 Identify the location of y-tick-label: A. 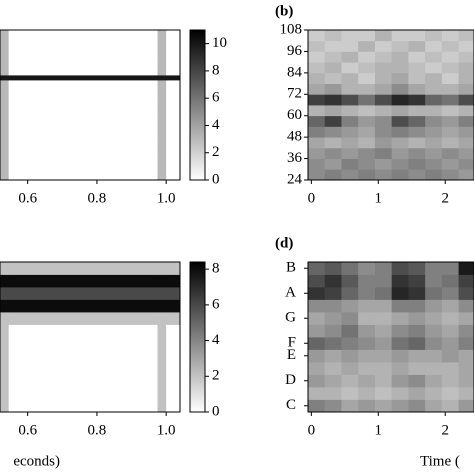
(290, 293).